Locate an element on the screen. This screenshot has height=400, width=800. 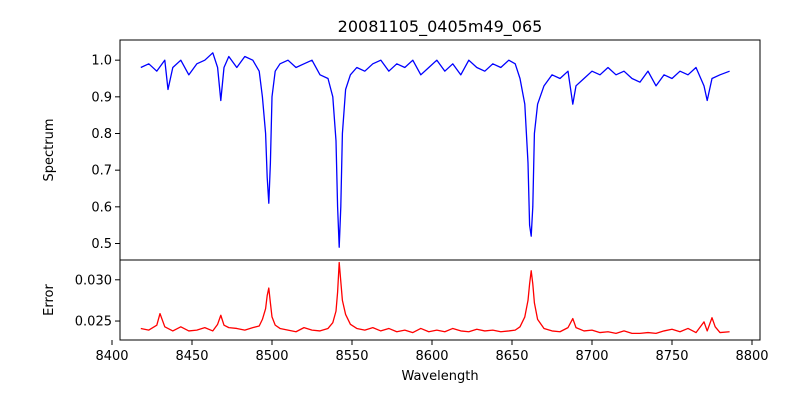
error-y-axis-label: Error is located at coordinates (49, 300).